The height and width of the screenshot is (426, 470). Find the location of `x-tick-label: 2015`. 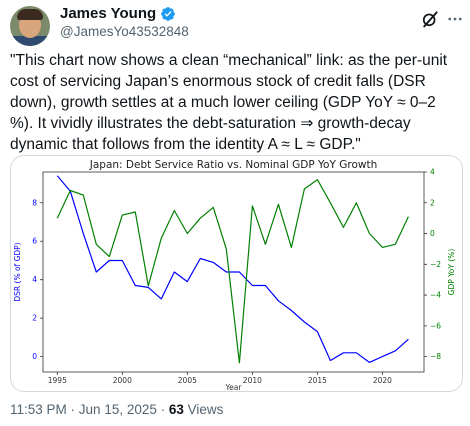

x-tick-label: 2015 is located at coordinates (317, 380).